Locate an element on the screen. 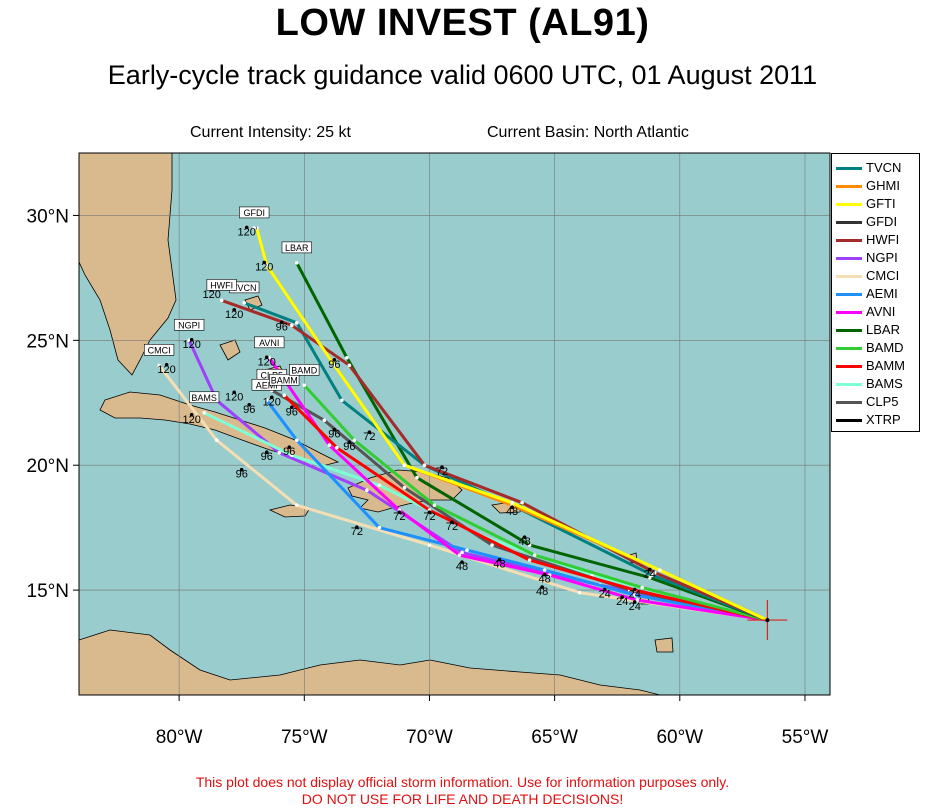 The height and width of the screenshot is (810, 925). track-tag: NGPI is located at coordinates (189, 325).